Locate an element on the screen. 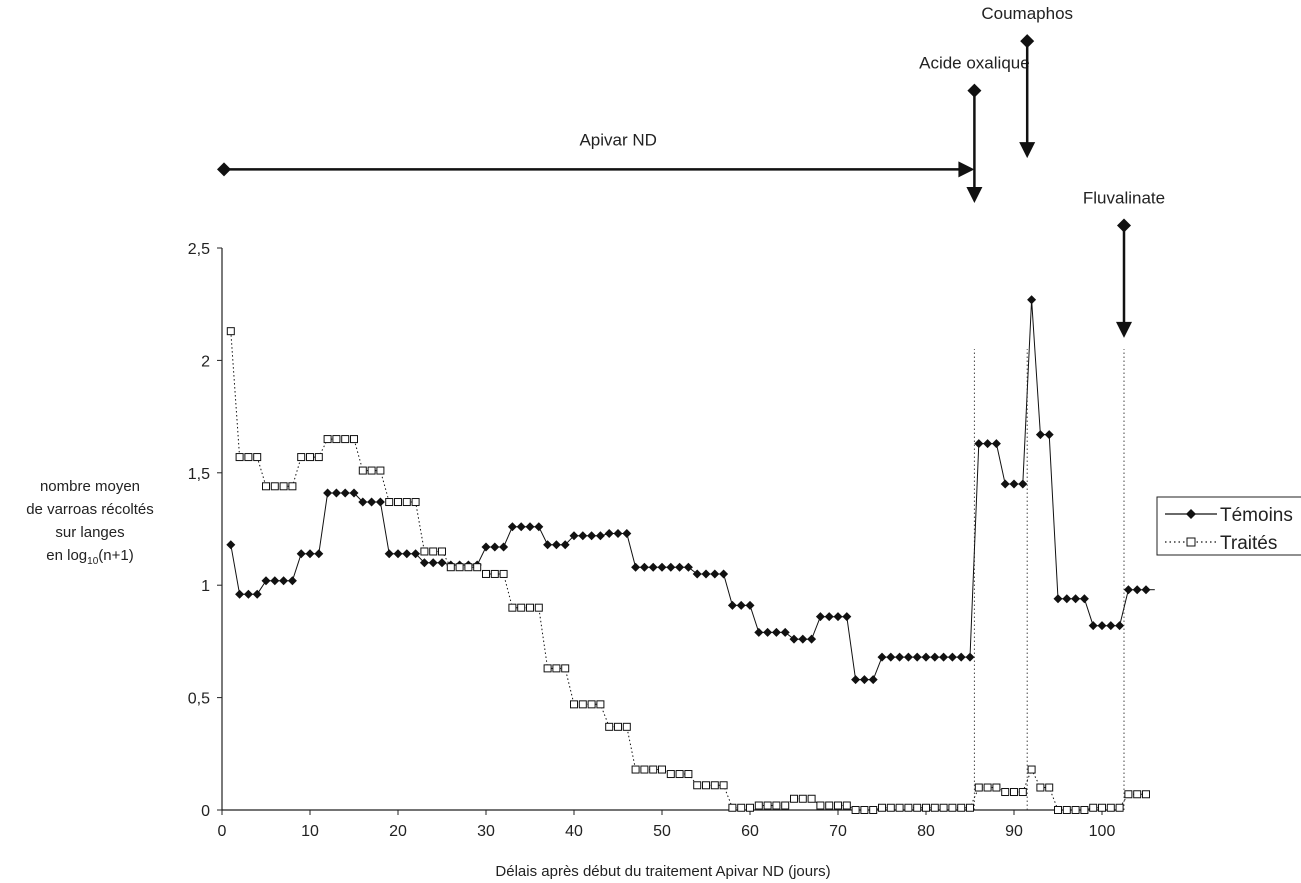 The height and width of the screenshot is (883, 1301). legend-label-temoins: Témoins is located at coordinates (1256, 515).